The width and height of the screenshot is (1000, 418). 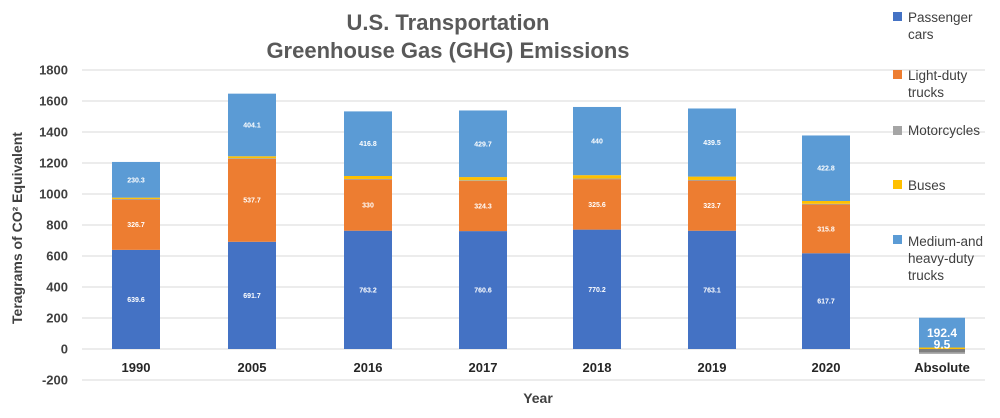 I want to click on data-label-2018-series-1: 325.6, so click(x=597, y=205).